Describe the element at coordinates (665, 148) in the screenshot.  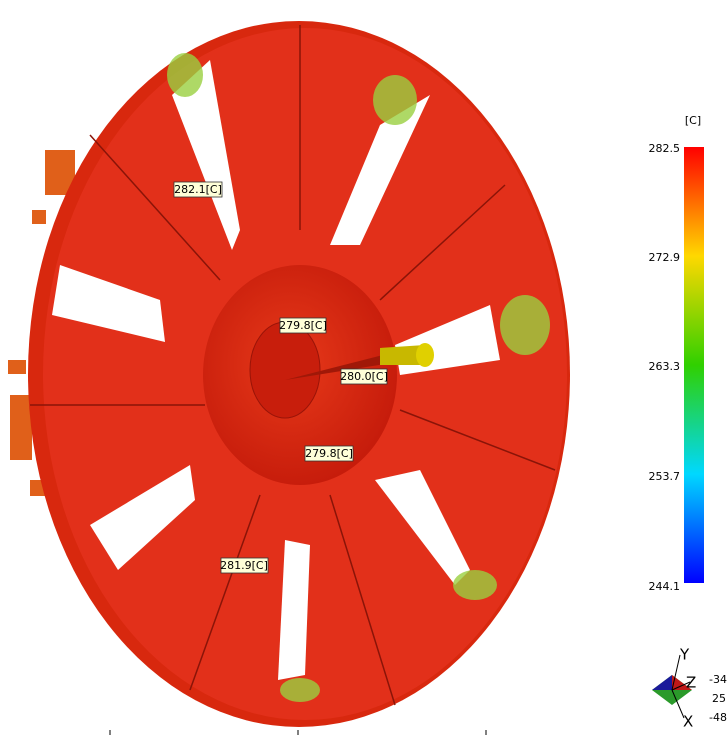
I see `legend-tick: 282.5` at that location.